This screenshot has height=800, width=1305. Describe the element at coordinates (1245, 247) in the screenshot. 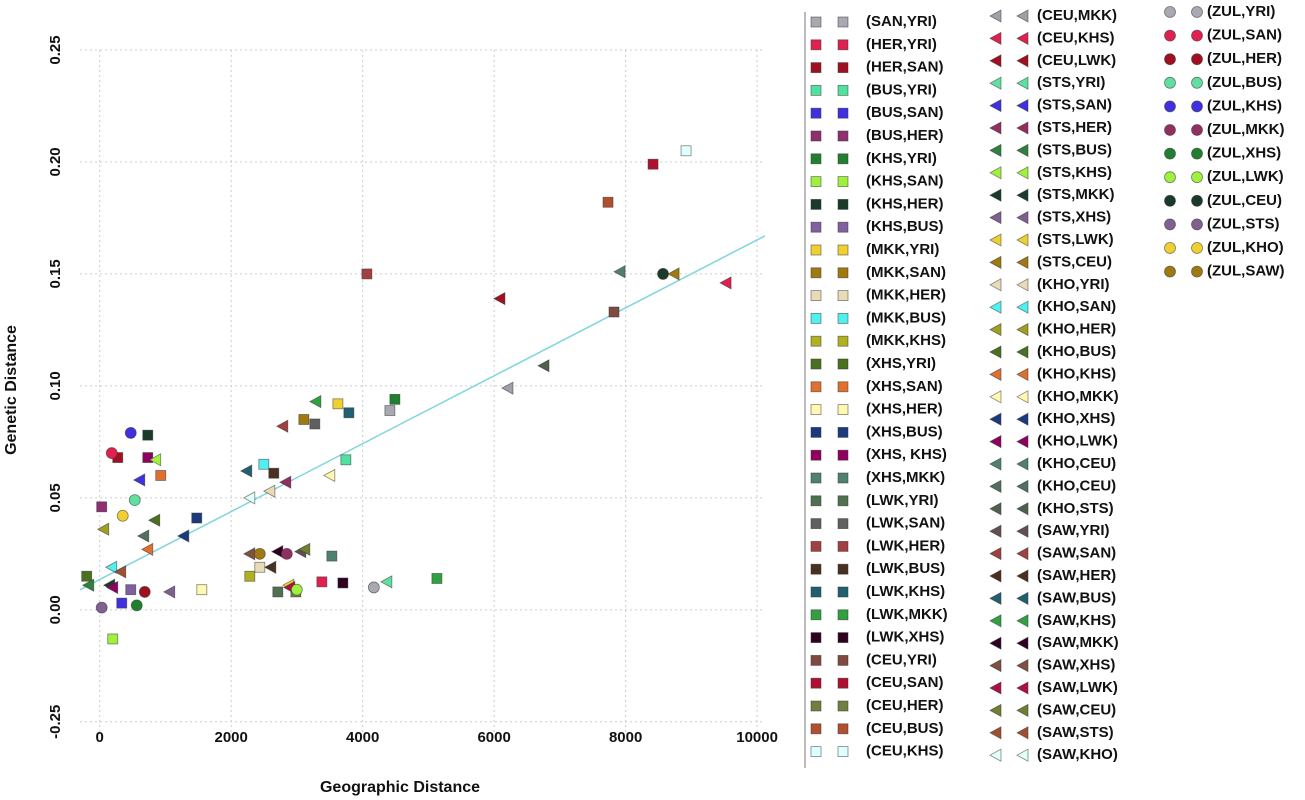

I see `legend-label: (ZUL,KHO)` at that location.